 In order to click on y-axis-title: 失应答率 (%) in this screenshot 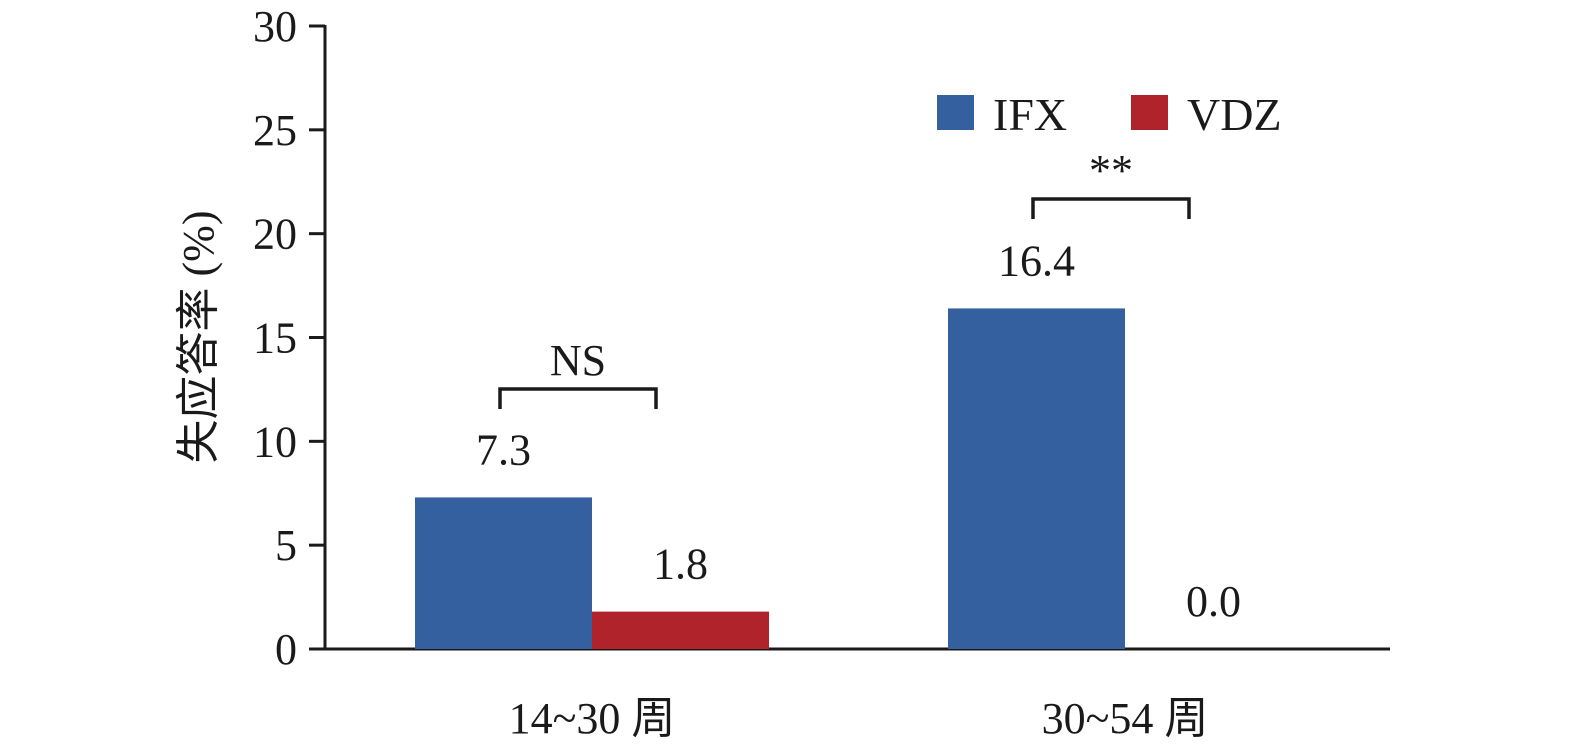, I will do `click(198, 337)`.